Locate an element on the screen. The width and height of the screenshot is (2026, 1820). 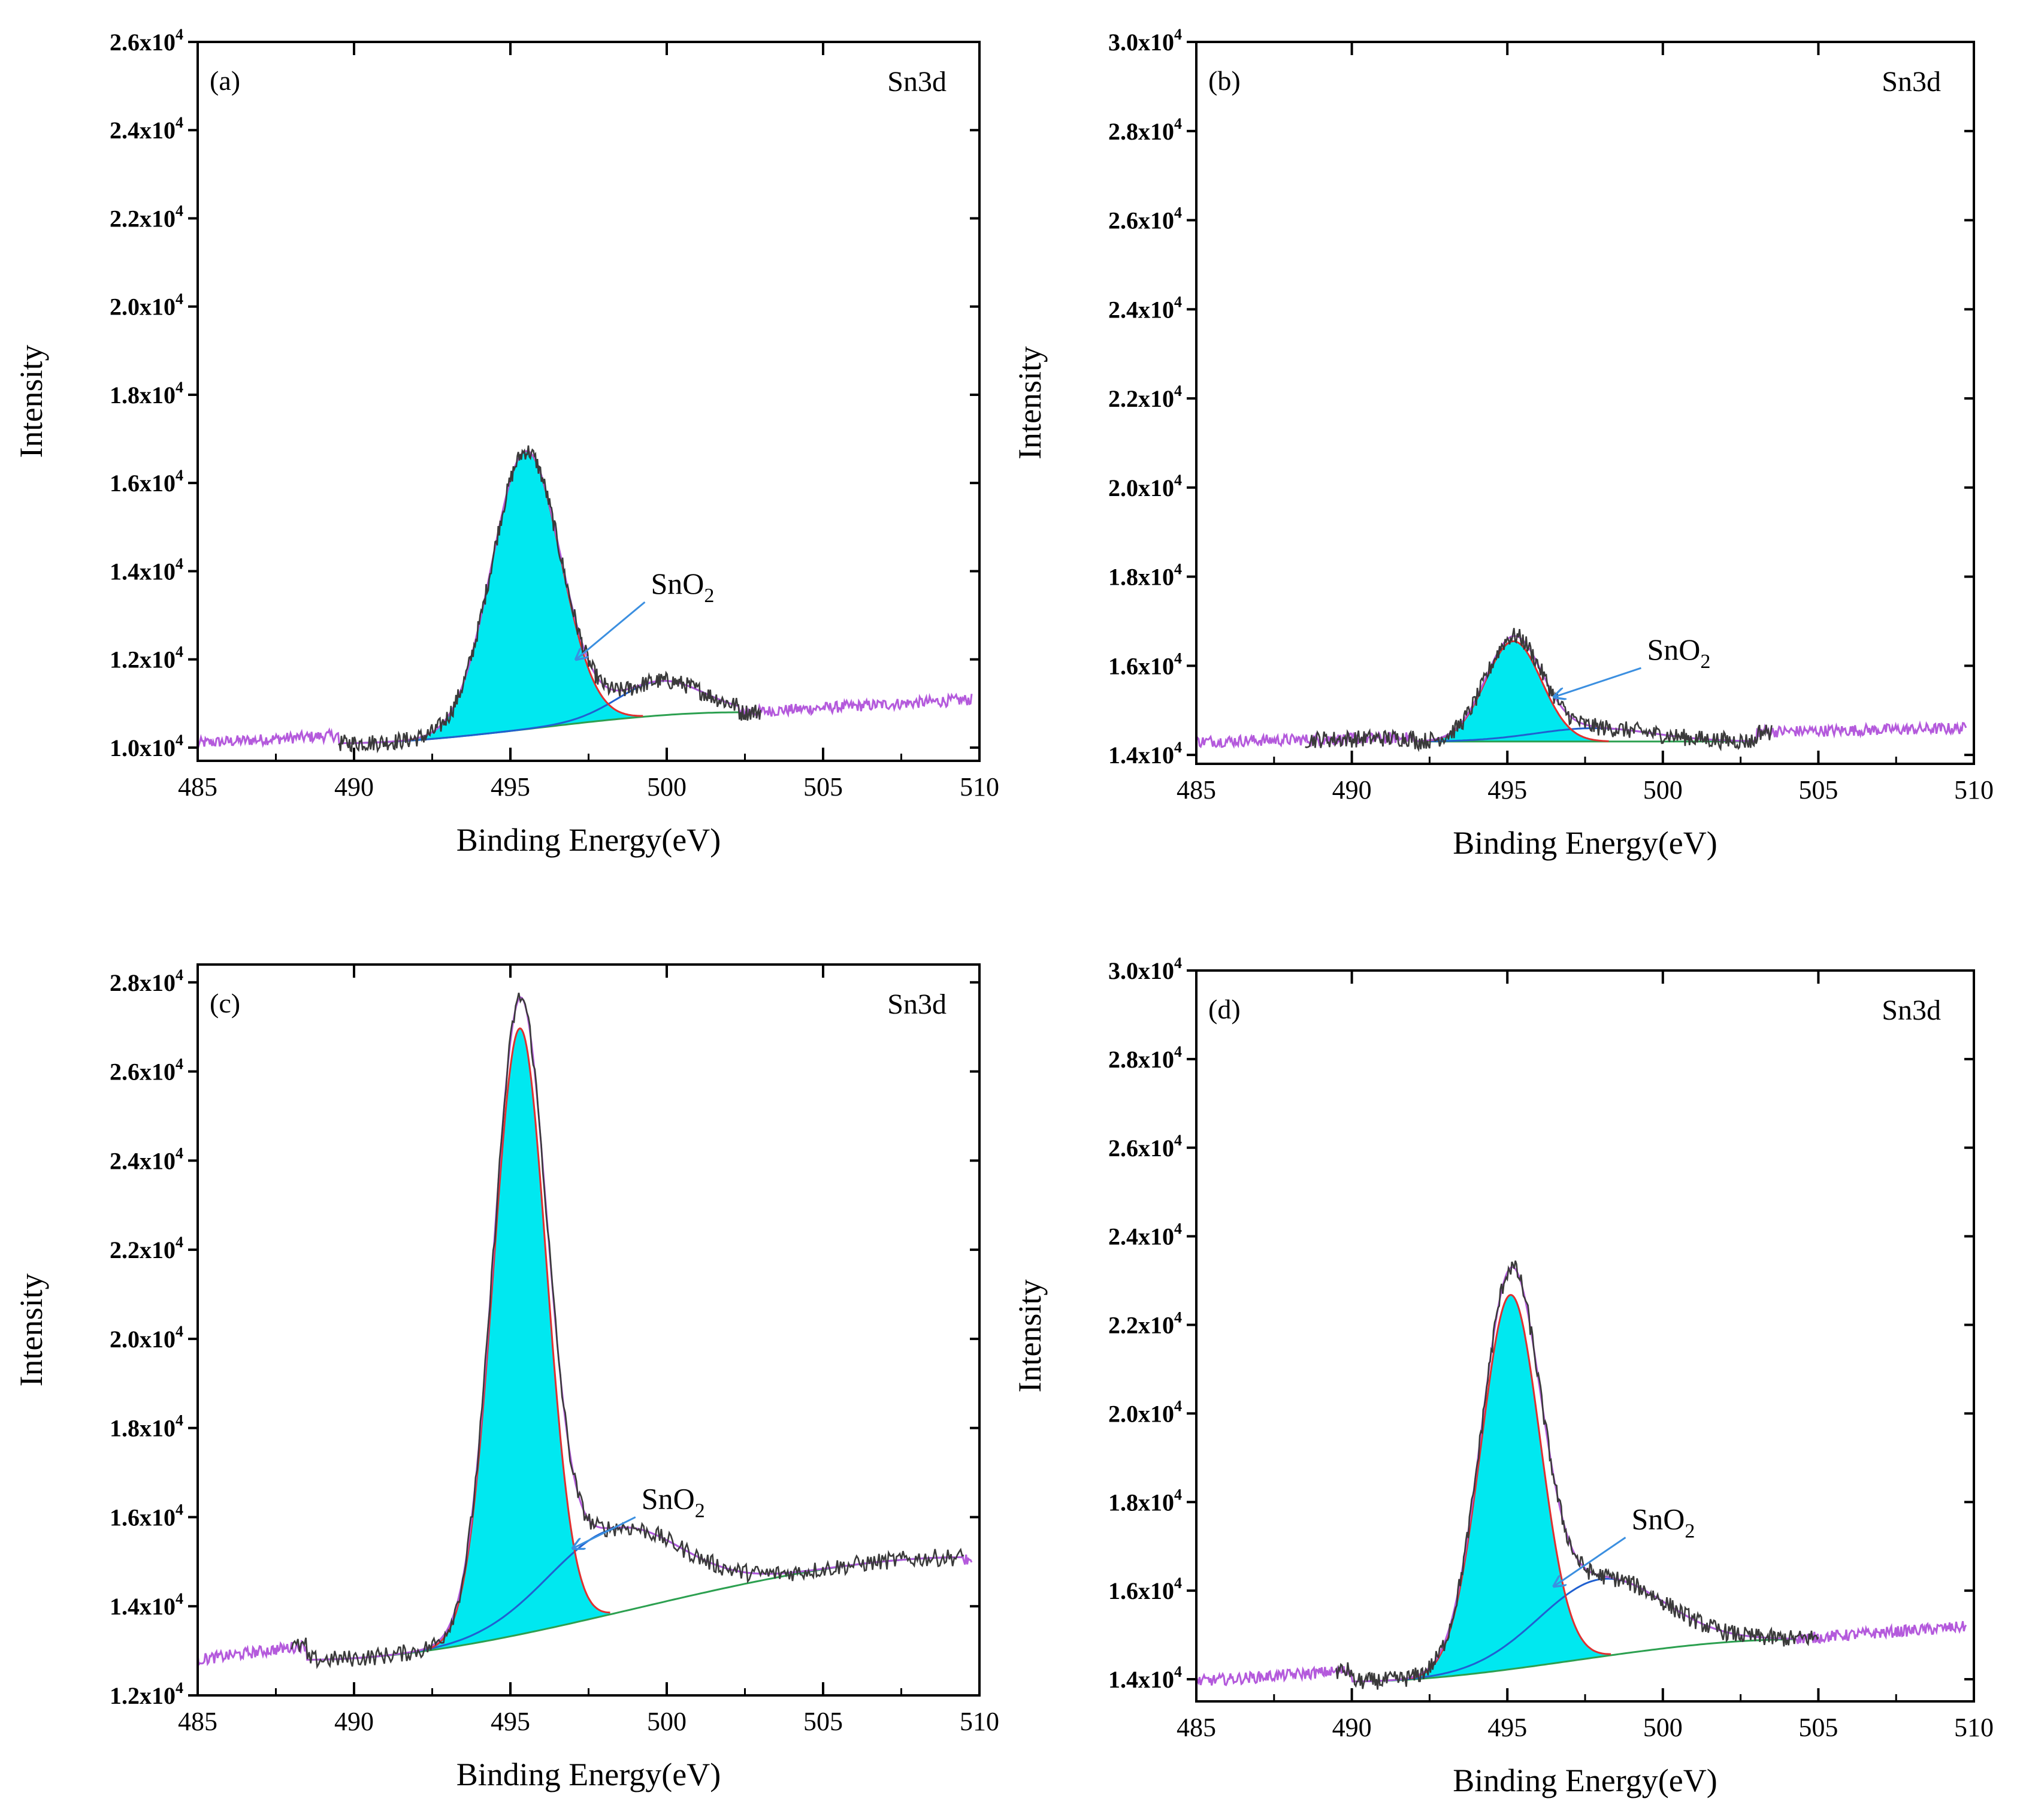
panel-label: (d) is located at coordinates (1224, 1009).